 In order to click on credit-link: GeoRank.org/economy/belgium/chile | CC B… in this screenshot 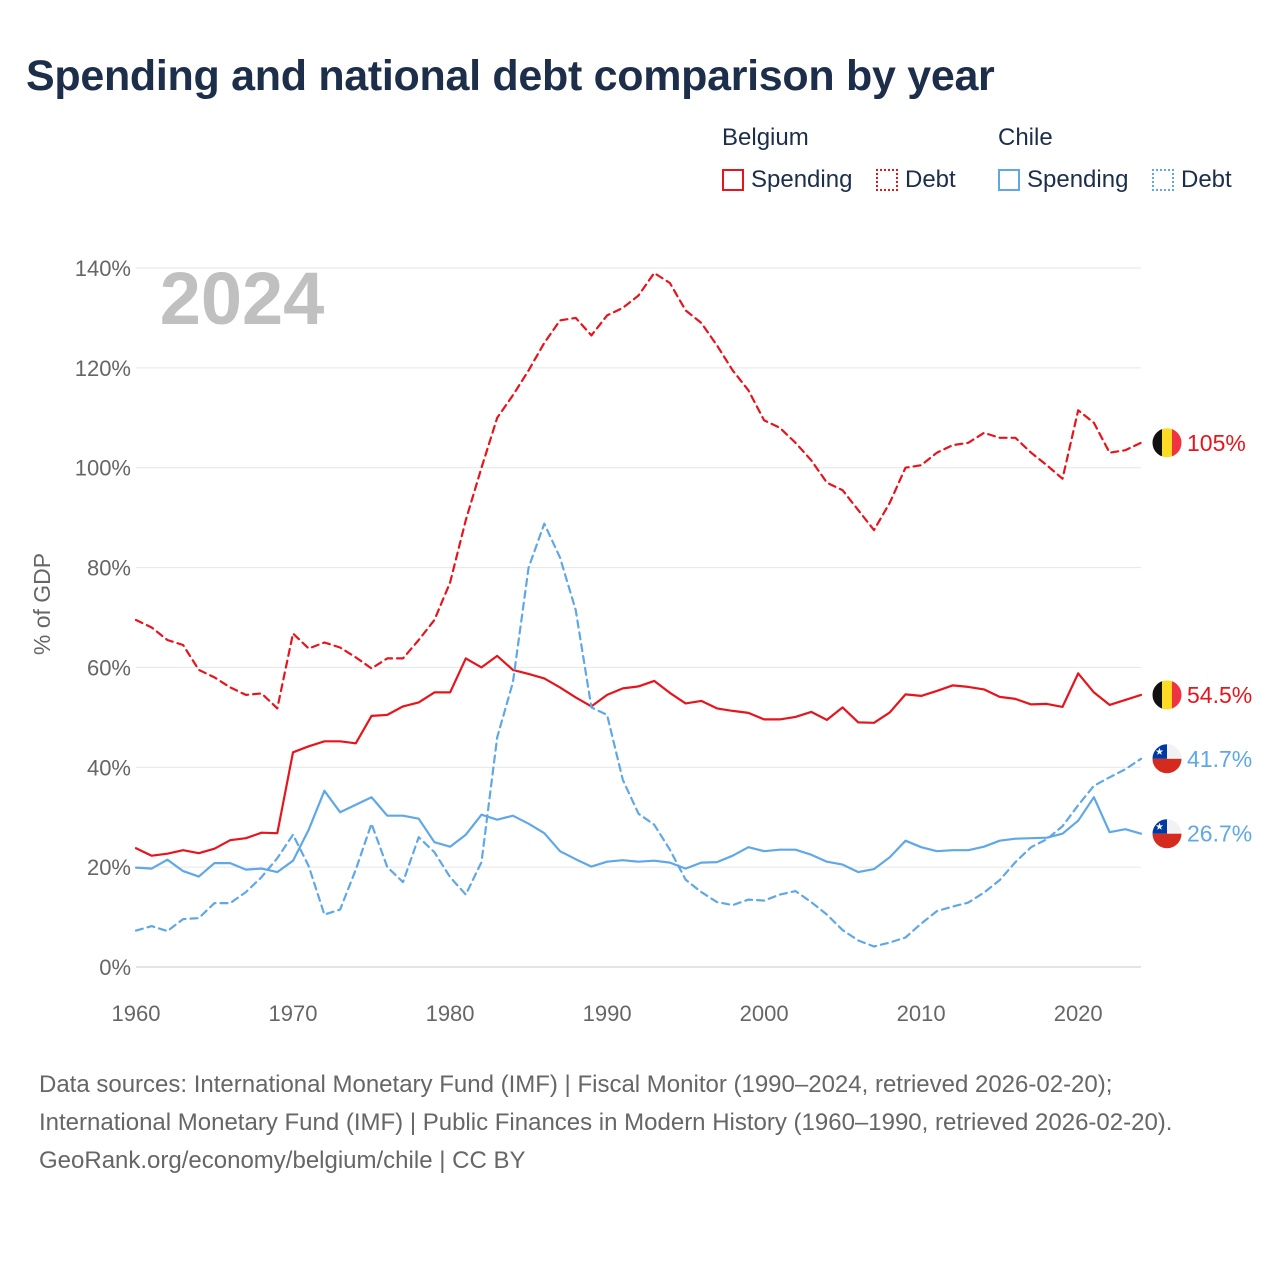, I will do `click(282, 1160)`.